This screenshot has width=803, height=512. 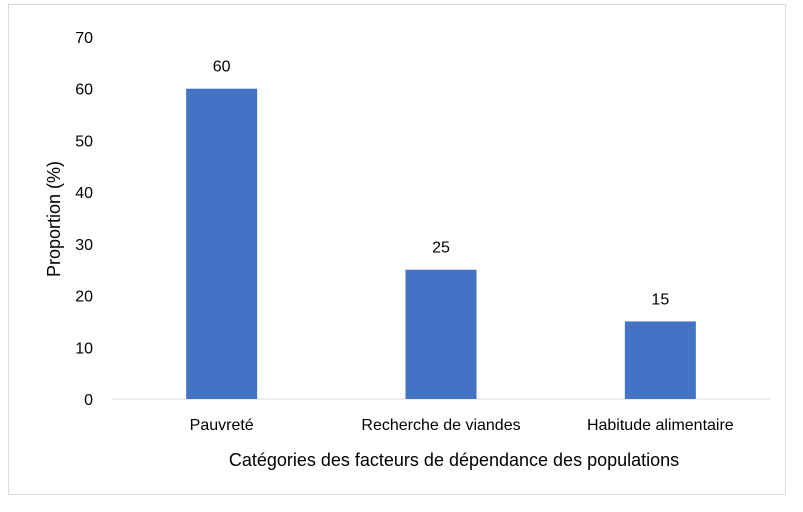 What do you see at coordinates (441, 248) in the screenshot?
I see `bar-value-label: 25` at bounding box center [441, 248].